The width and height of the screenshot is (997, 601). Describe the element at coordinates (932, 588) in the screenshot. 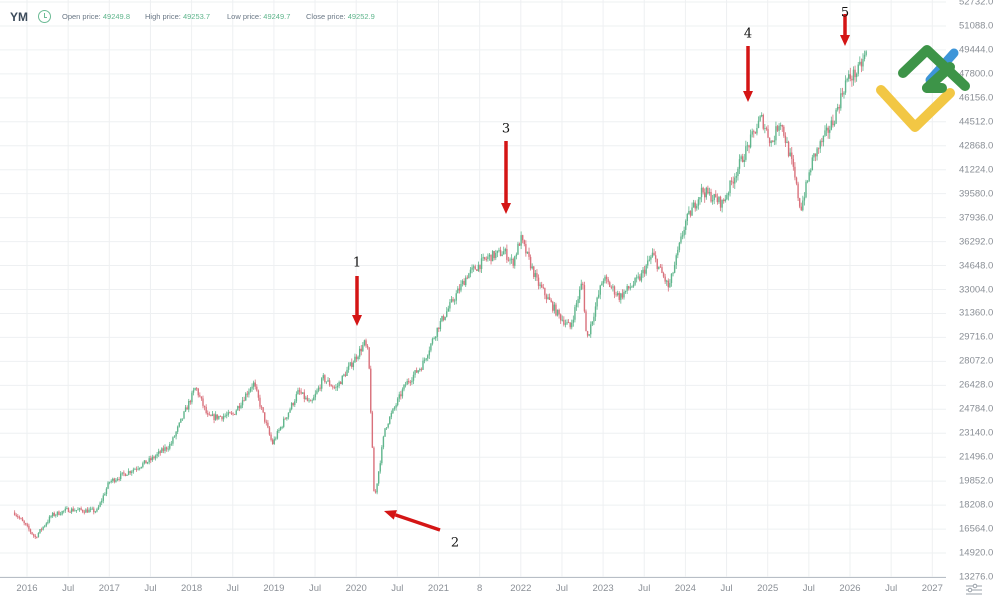

I see `x-tick-label: 2027` at that location.